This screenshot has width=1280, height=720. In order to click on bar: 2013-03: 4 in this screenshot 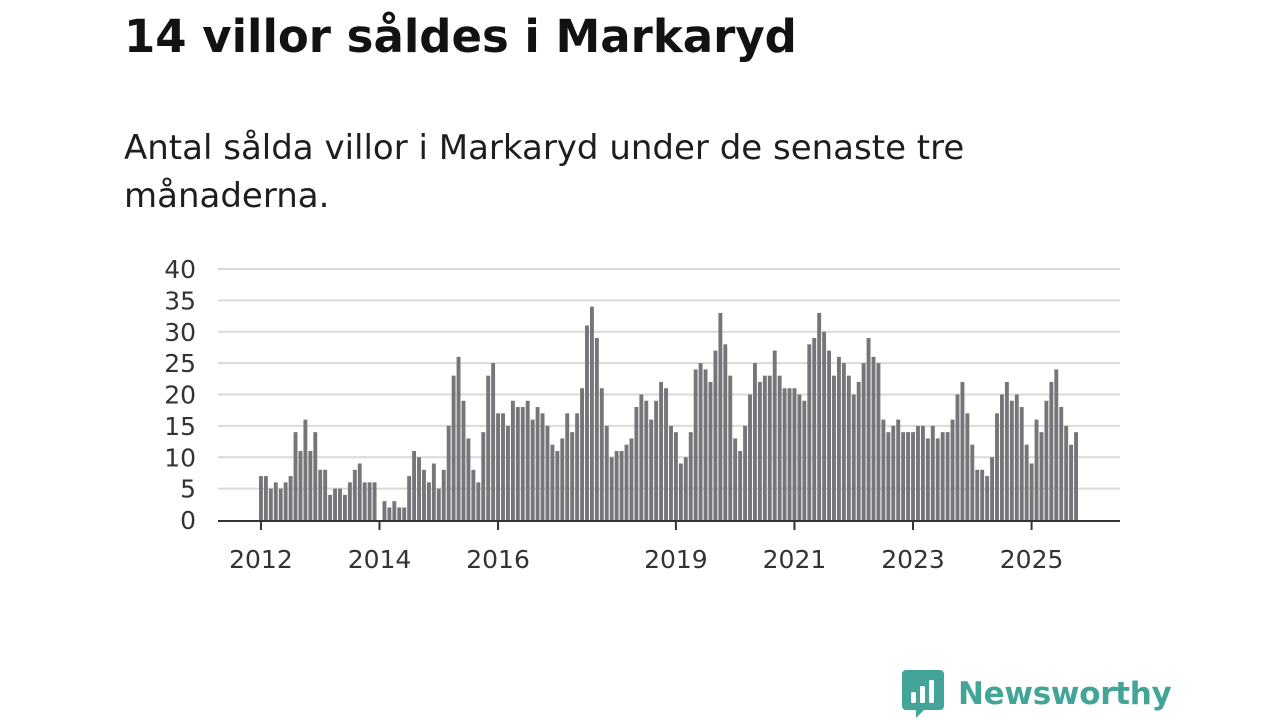, I will do `click(330, 507)`.